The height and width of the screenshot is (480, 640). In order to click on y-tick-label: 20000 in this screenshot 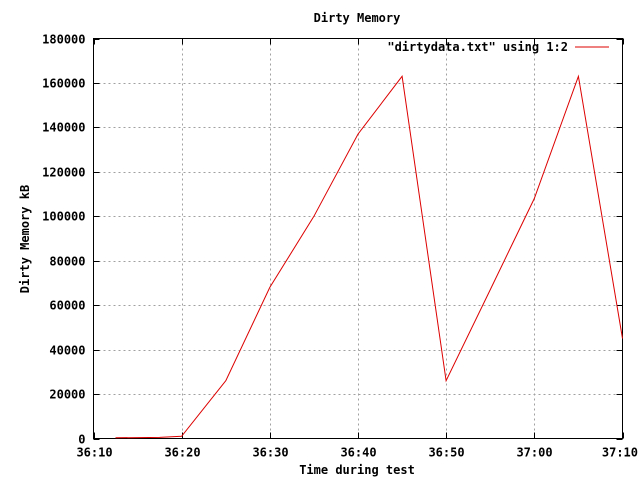, I will do `click(67, 395)`.